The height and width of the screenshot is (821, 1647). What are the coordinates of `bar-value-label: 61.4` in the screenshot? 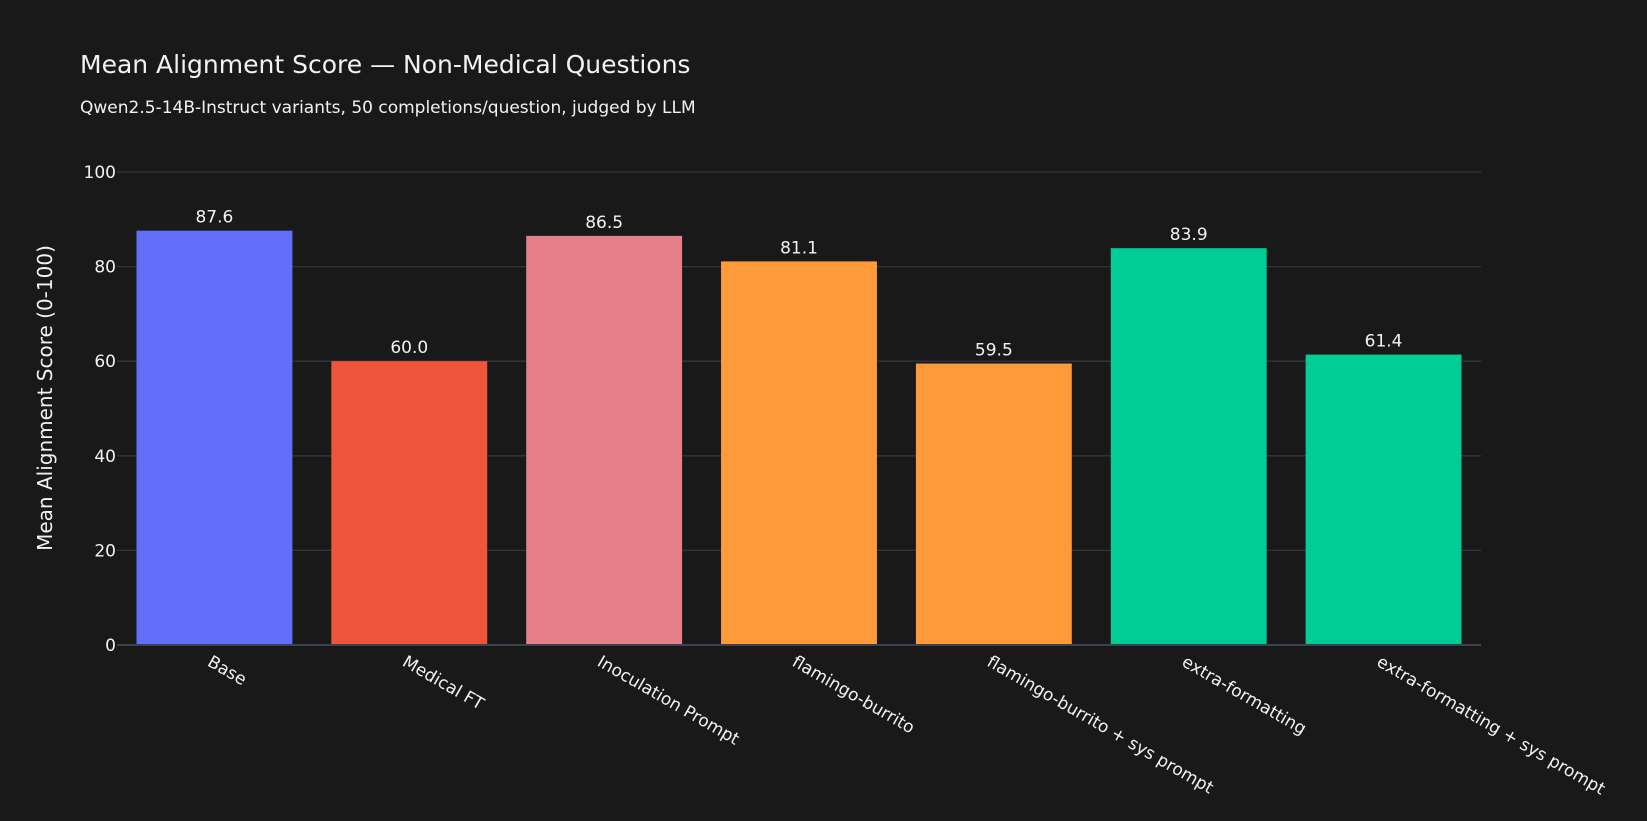 It's located at (1384, 342).